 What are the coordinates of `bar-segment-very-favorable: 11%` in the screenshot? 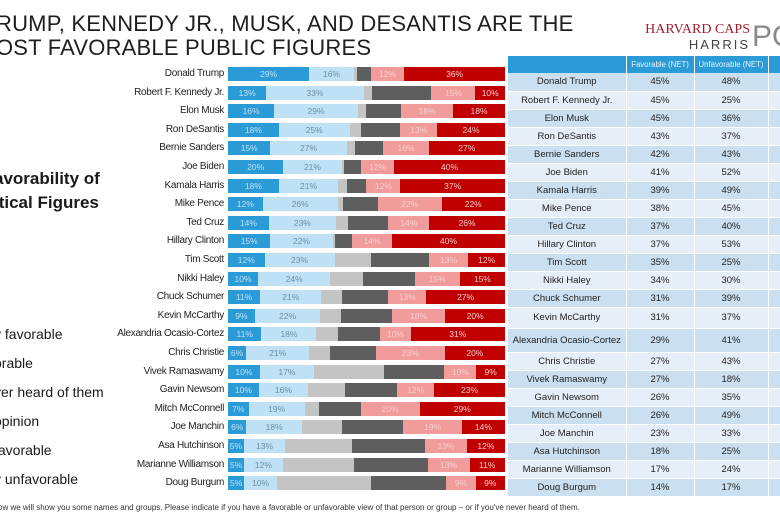 It's located at (245, 334).